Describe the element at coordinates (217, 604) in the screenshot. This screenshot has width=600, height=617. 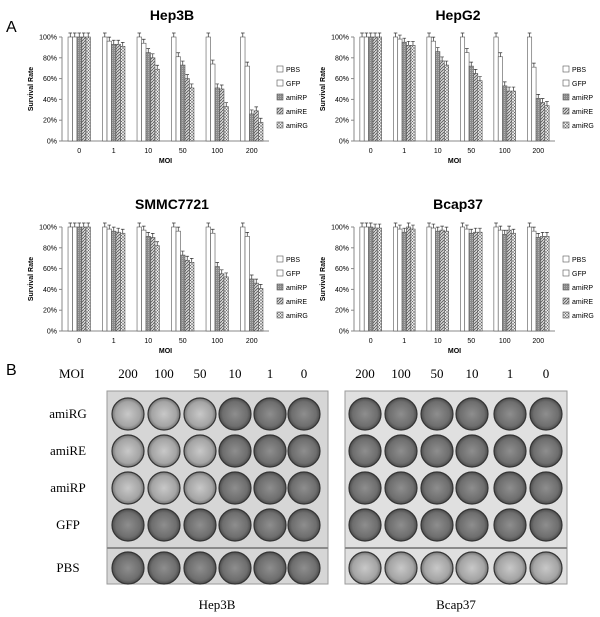
I see `caption-hep3b: Hep3B` at that location.